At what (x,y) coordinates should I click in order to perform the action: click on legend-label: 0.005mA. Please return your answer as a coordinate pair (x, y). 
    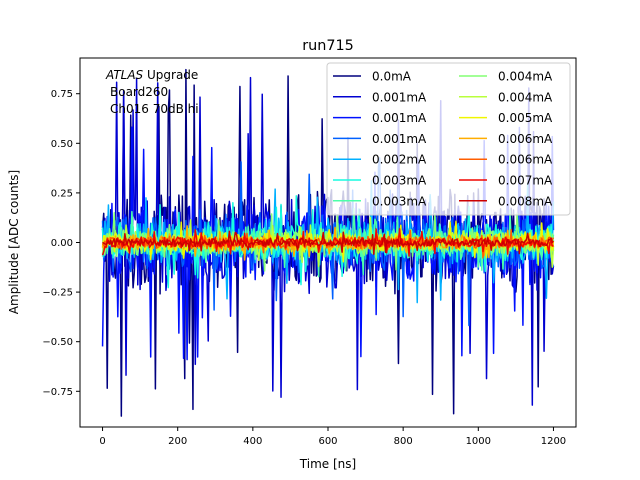
    Looking at the image, I should click on (525, 118).